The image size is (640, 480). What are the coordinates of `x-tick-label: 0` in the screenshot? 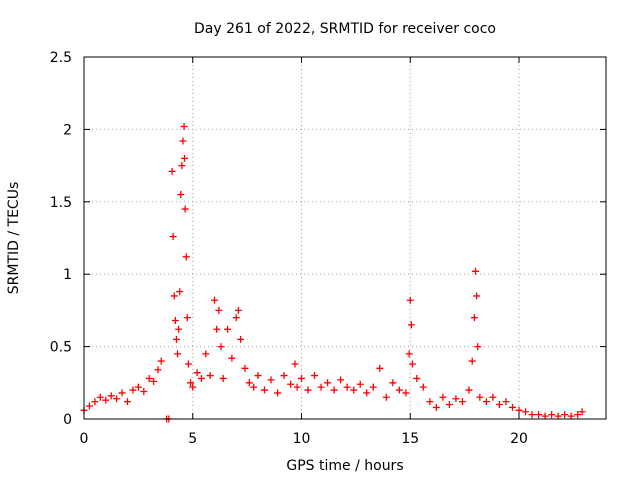 It's located at (84, 439).